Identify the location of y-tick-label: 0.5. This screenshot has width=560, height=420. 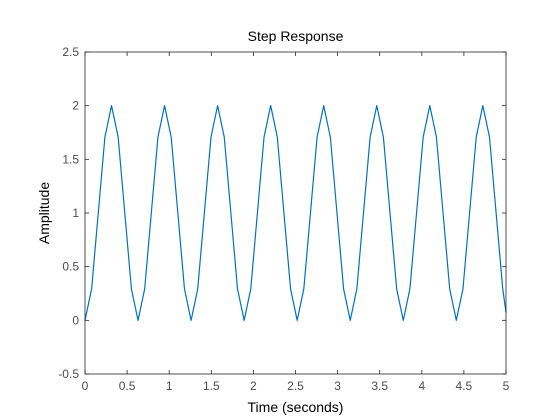
(70, 267).